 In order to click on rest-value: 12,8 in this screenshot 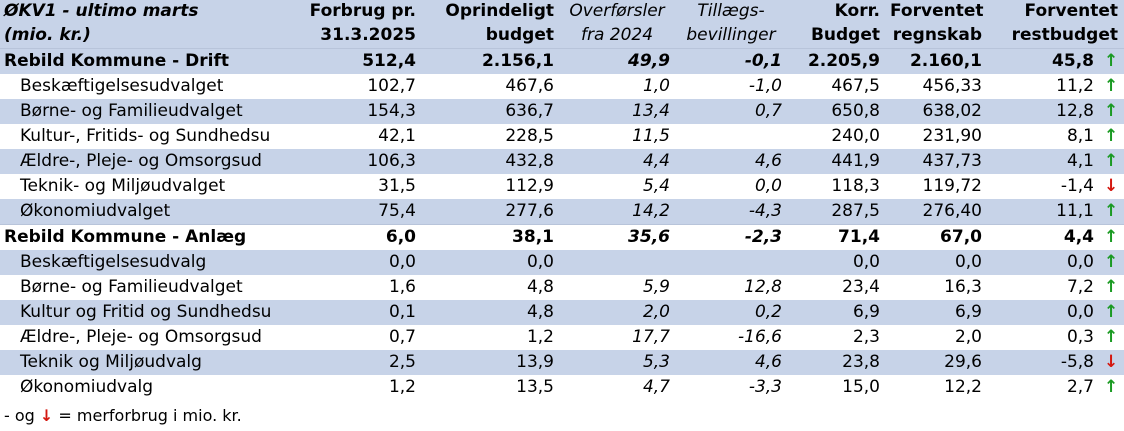, I will do `click(1075, 111)`.